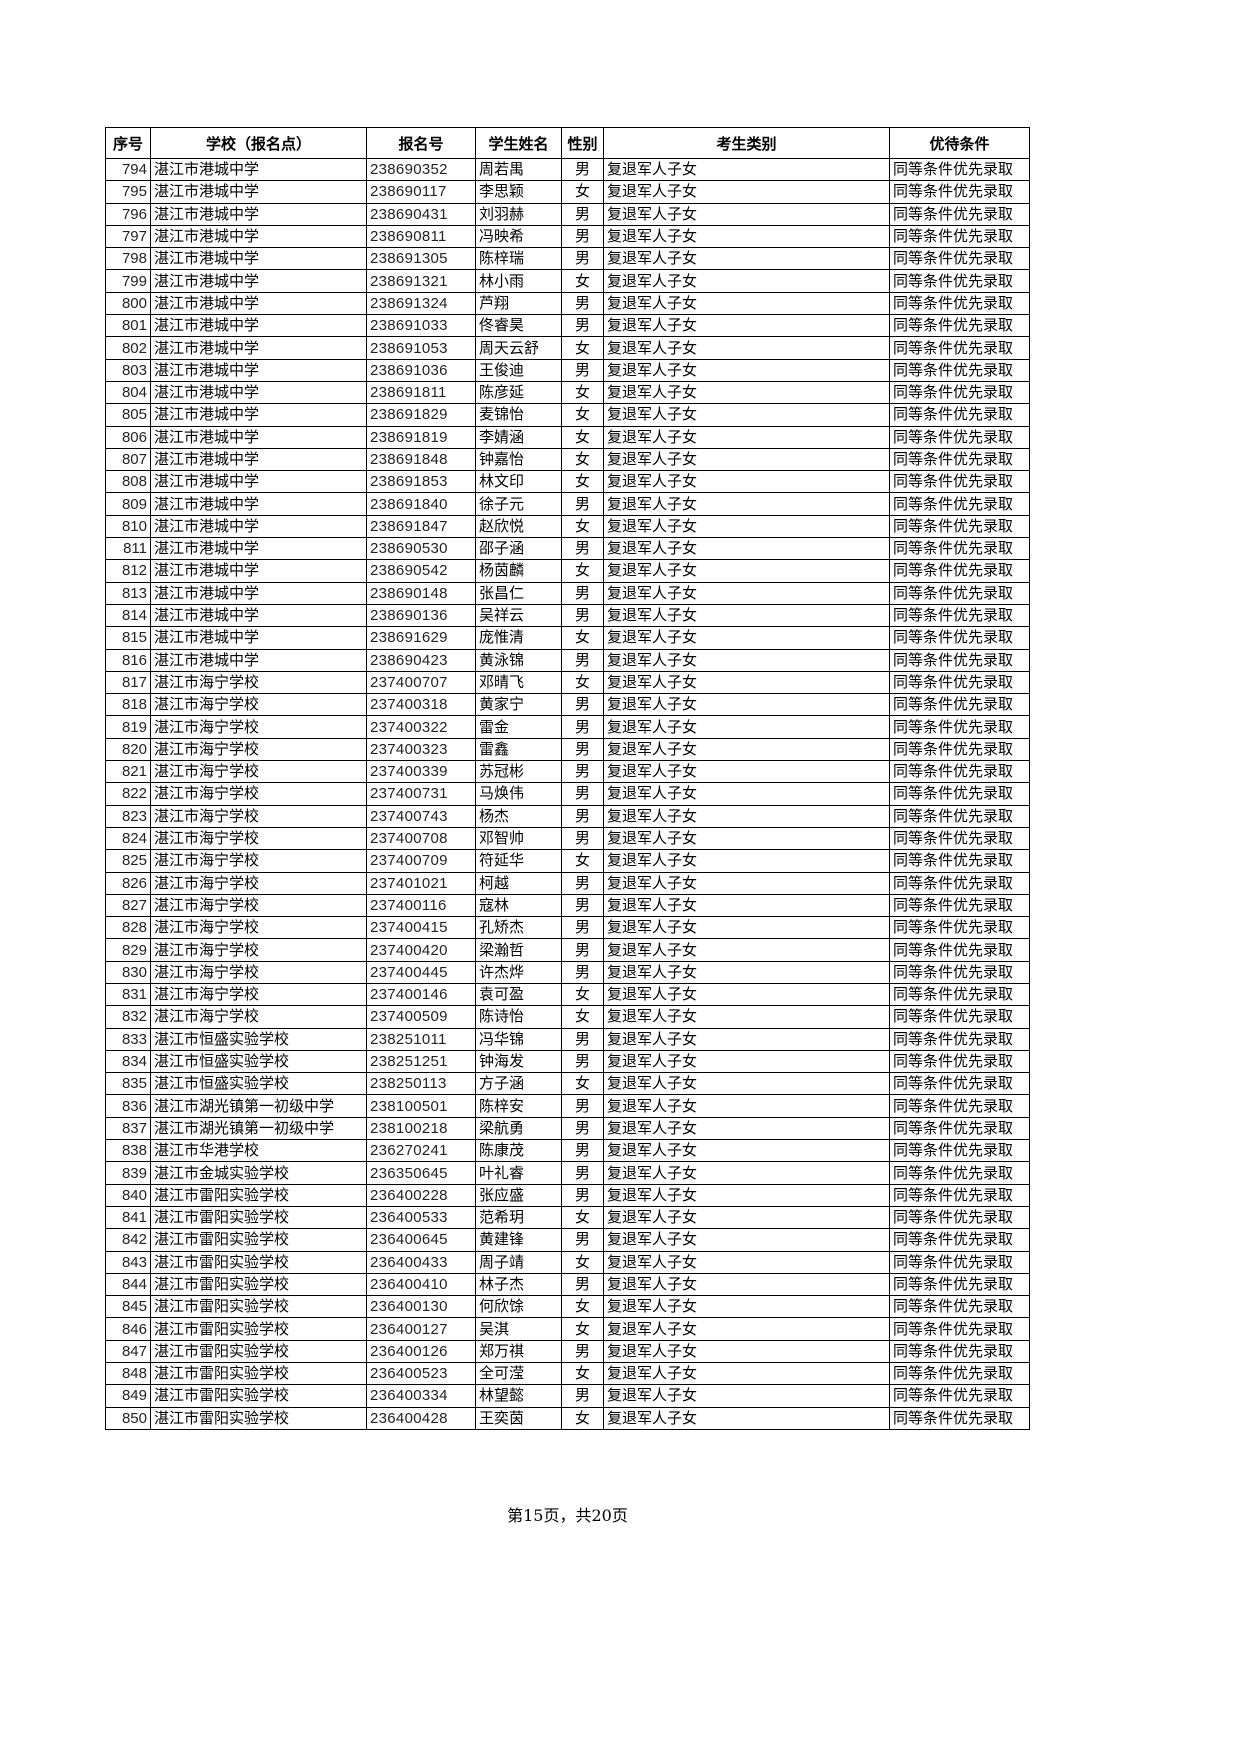 The image size is (1240, 1754). What do you see at coordinates (421, 838) in the screenshot?
I see `reg-no-cell: 237400708` at bounding box center [421, 838].